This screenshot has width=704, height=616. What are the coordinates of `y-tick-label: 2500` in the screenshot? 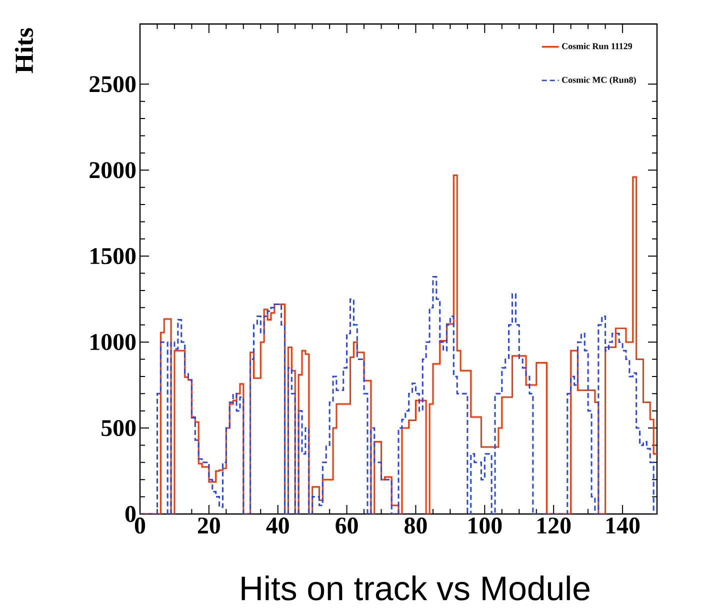 It's located at (113, 84).